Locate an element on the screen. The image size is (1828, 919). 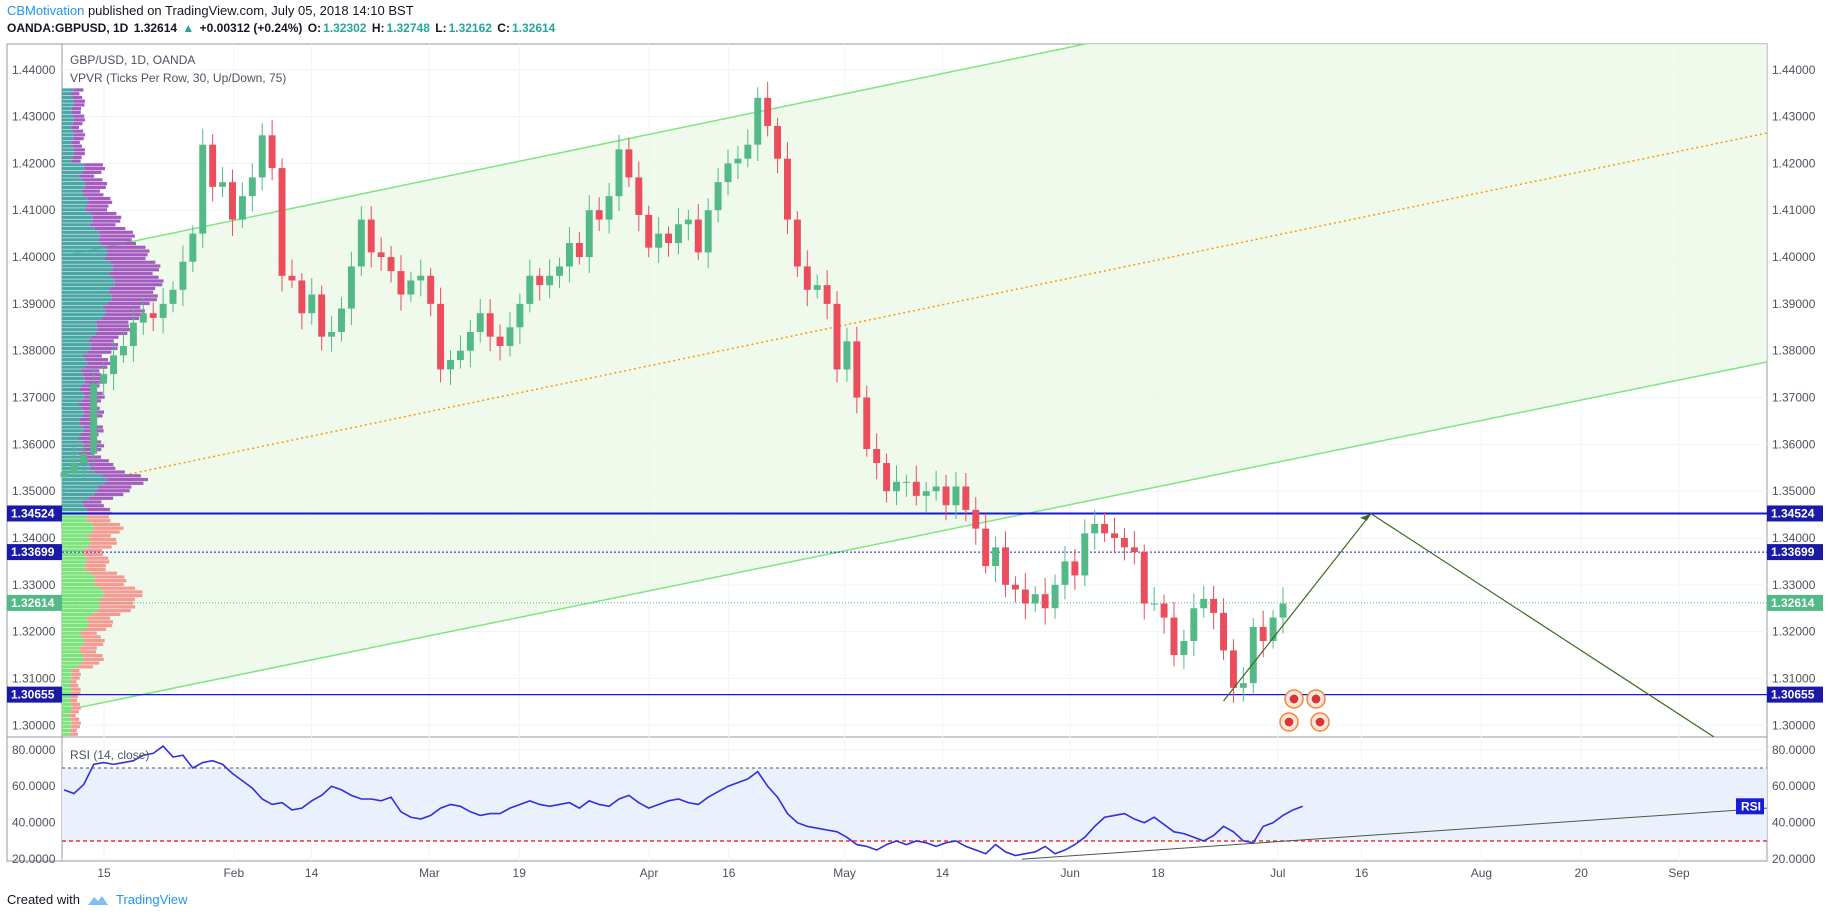
price-tick-left: 1.38000 is located at coordinates (34, 351).